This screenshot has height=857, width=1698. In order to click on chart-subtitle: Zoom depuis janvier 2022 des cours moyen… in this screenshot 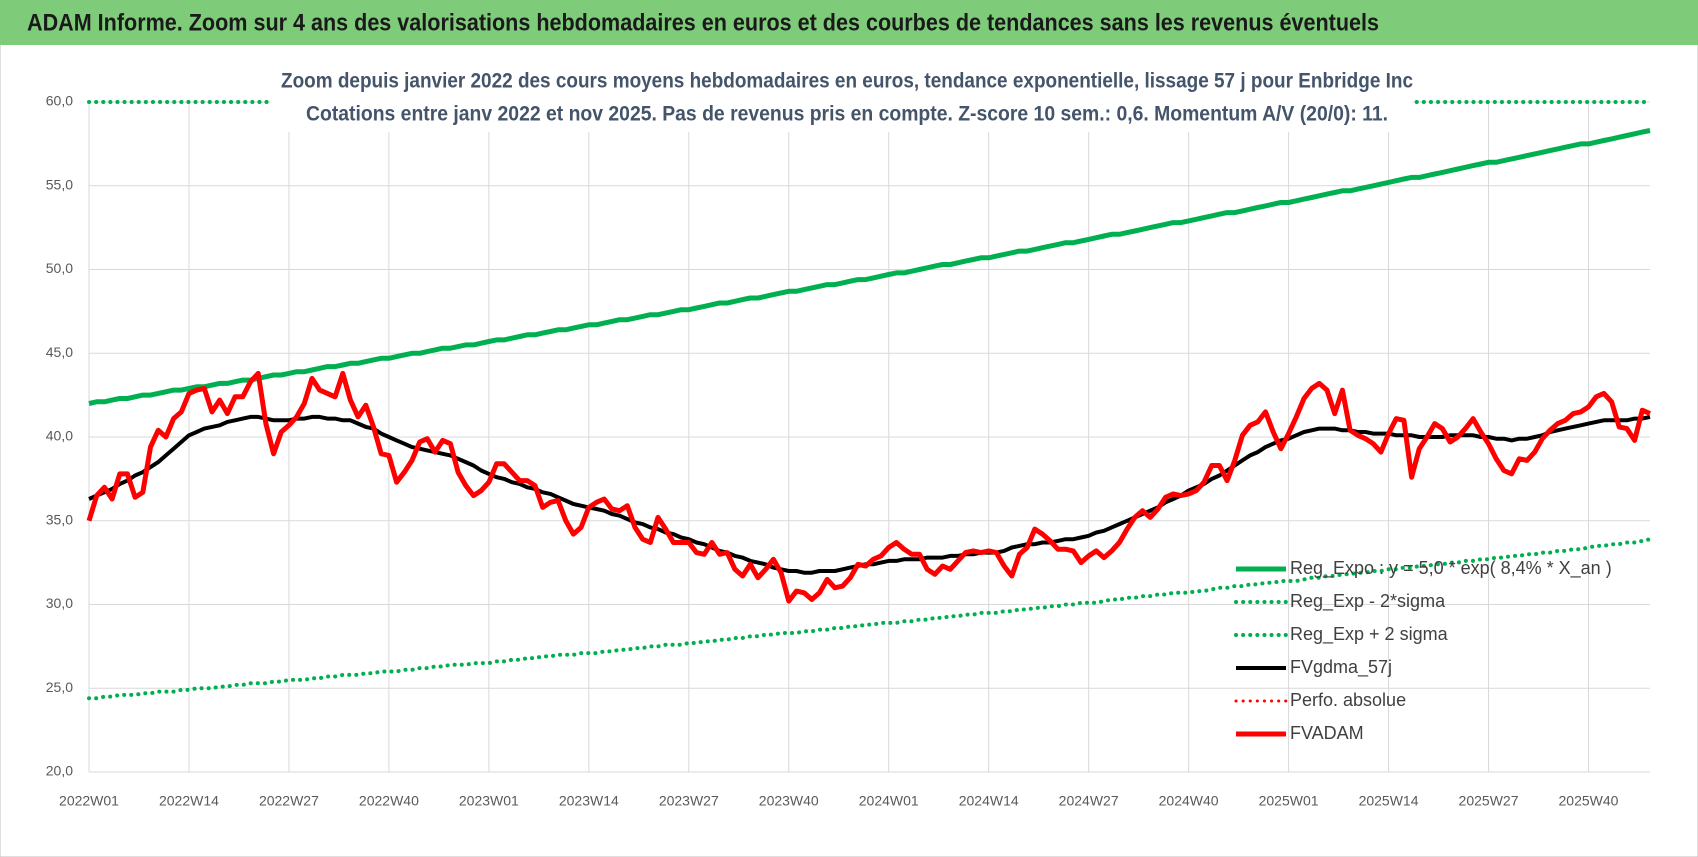, I will do `click(847, 81)`.